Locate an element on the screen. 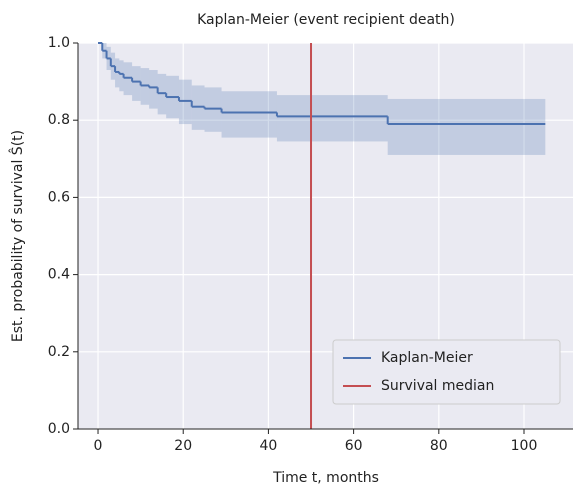  x-tick-label: 0 is located at coordinates (98, 446).